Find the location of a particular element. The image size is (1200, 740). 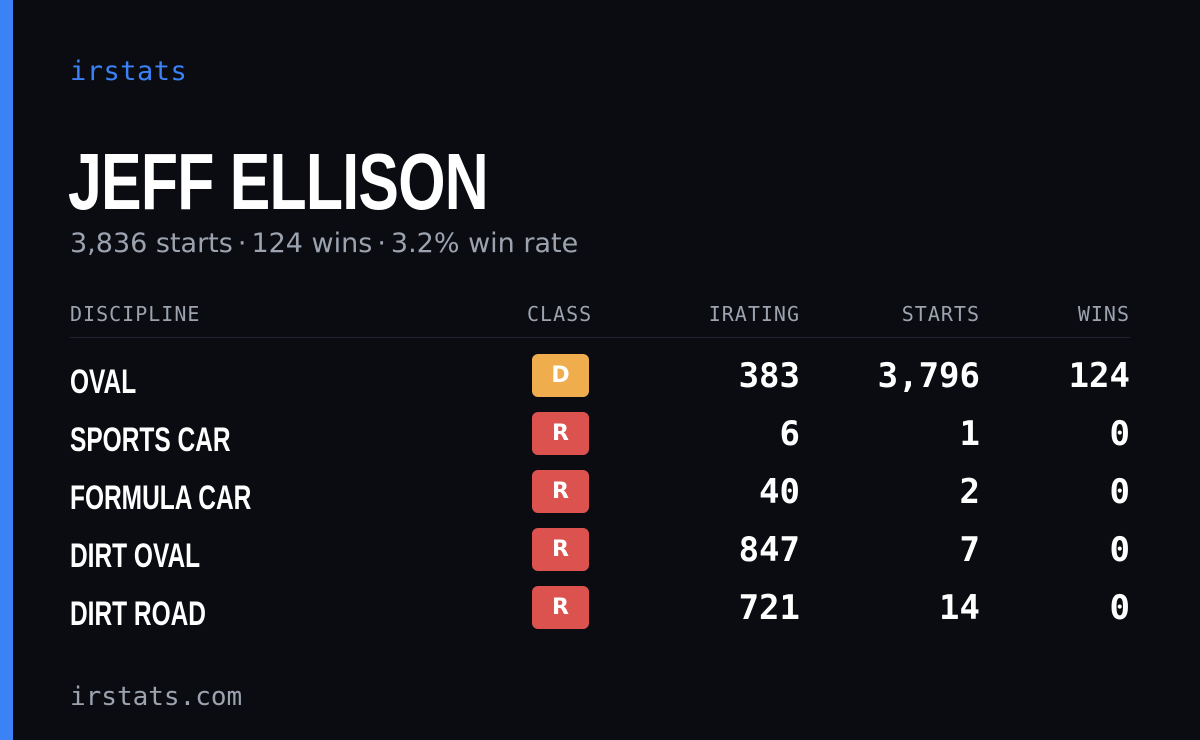

footer-site-url: irstats.com is located at coordinates (156, 697).